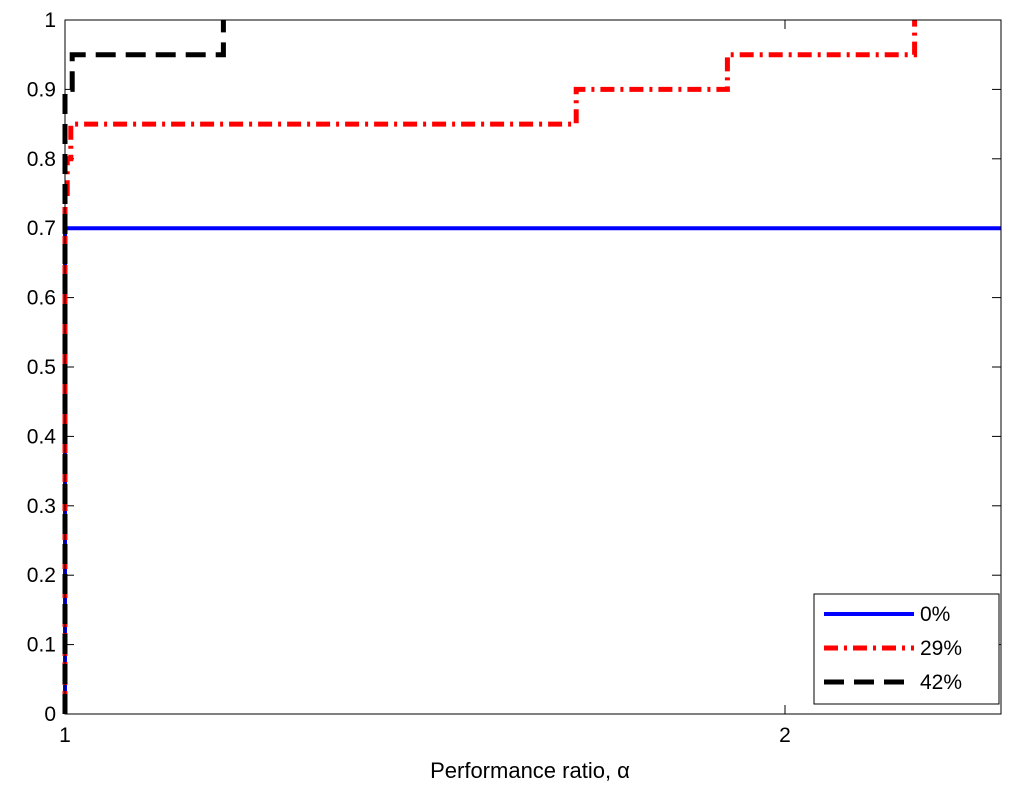 The width and height of the screenshot is (1010, 785). I want to click on y-tick-label: 0.5, so click(41, 367).